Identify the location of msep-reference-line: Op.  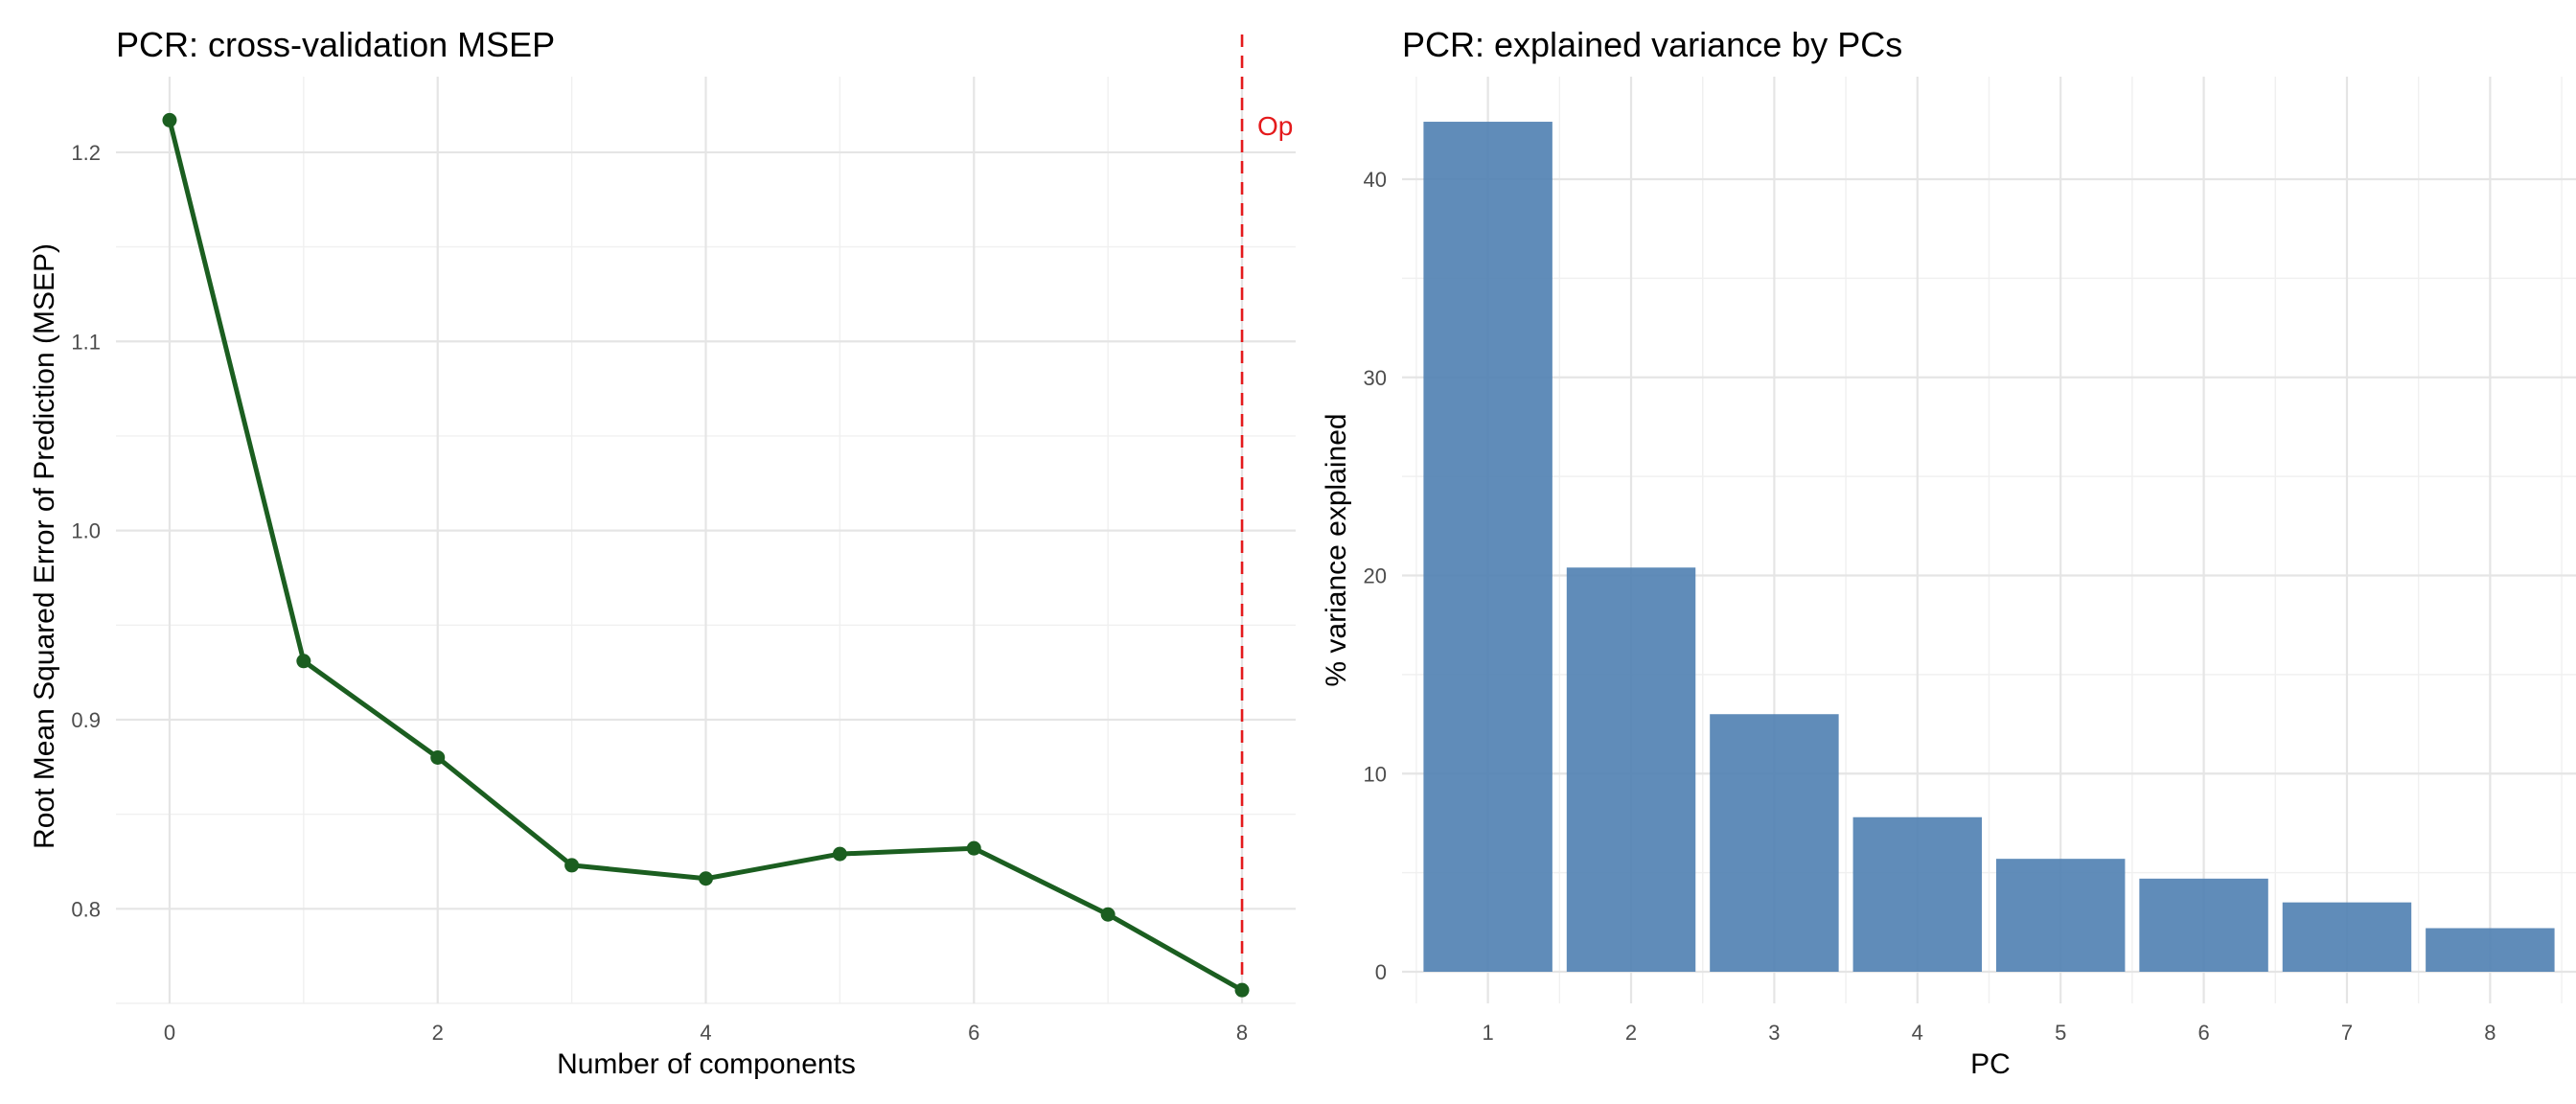
(1266, 518).